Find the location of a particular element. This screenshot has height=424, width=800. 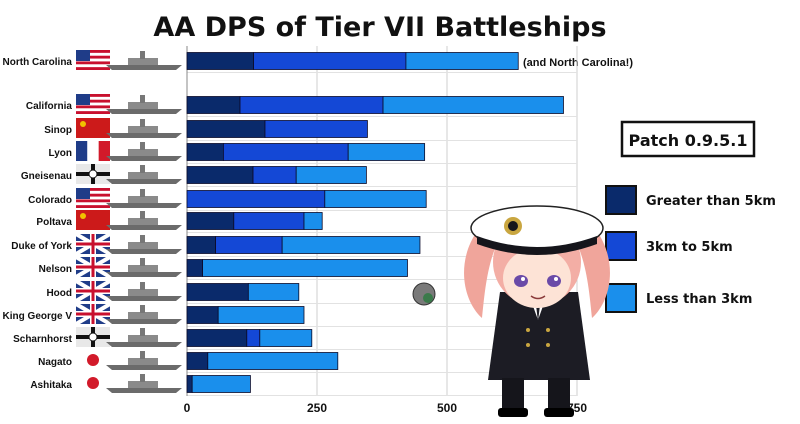

legend: Greater than 5km 3km to 5km Less than 3km is located at coordinates (690, 249).